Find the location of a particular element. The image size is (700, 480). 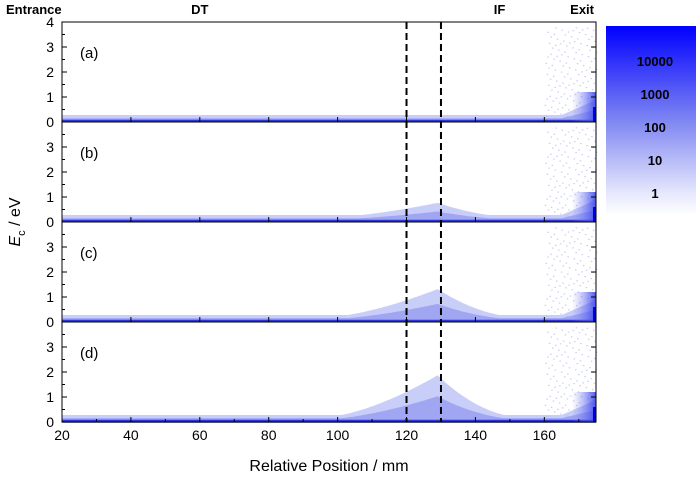

colorbar-tick-label: 100 is located at coordinates (655, 127).